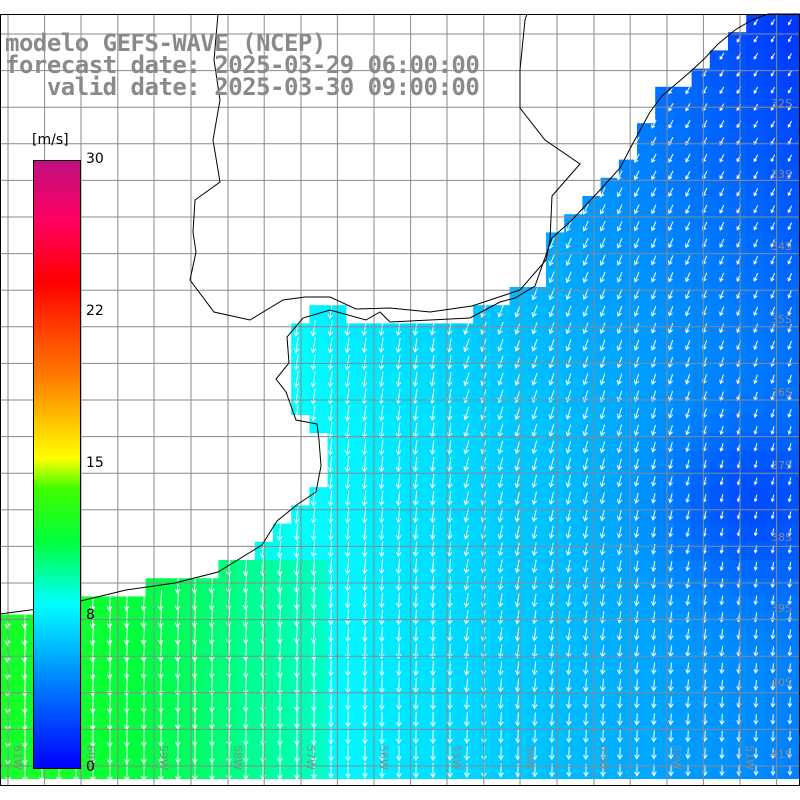 This screenshot has height=800, width=800. I want to click on latitude-label: 39S, so click(781, 608).